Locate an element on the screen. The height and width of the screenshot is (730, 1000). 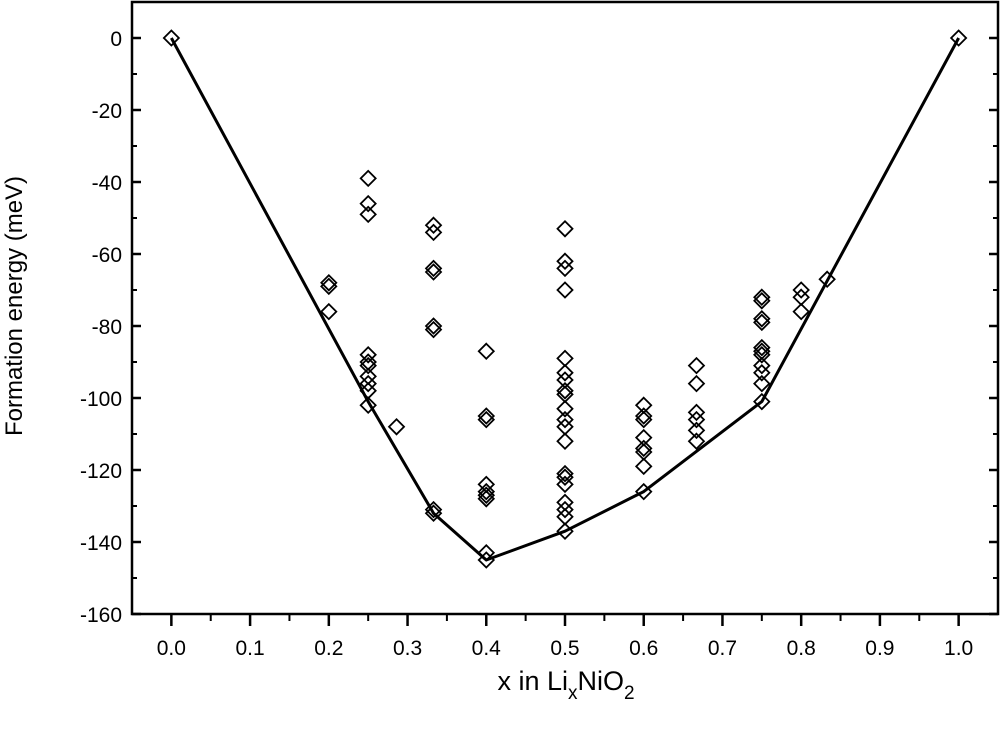
y-tick-label: 0 is located at coordinates (116, 39).